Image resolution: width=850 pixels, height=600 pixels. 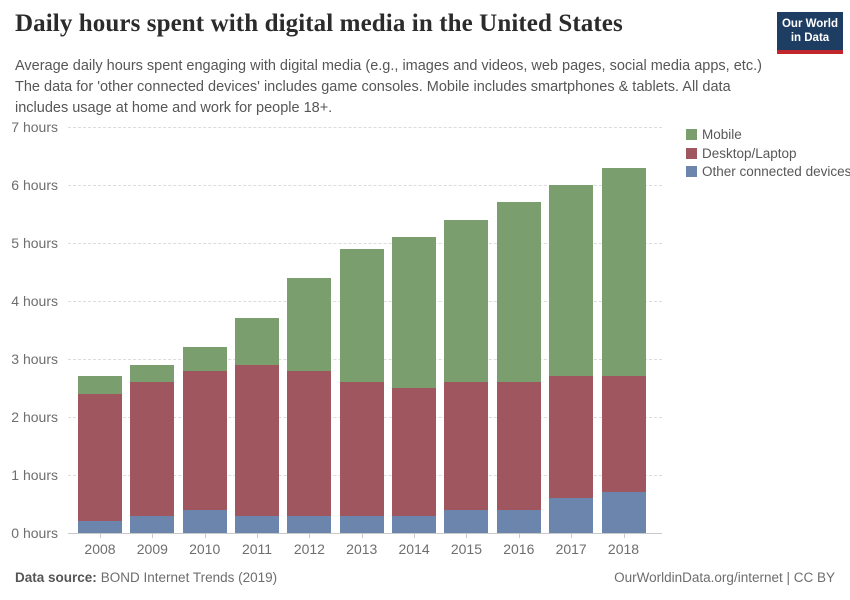 I want to click on x-axis-label: 2015, so click(x=466, y=549).